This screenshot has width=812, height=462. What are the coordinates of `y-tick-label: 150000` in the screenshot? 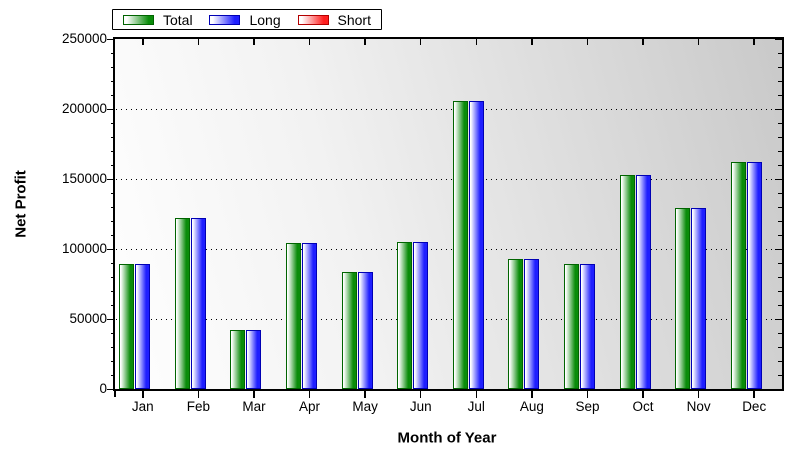 It's located at (84, 178).